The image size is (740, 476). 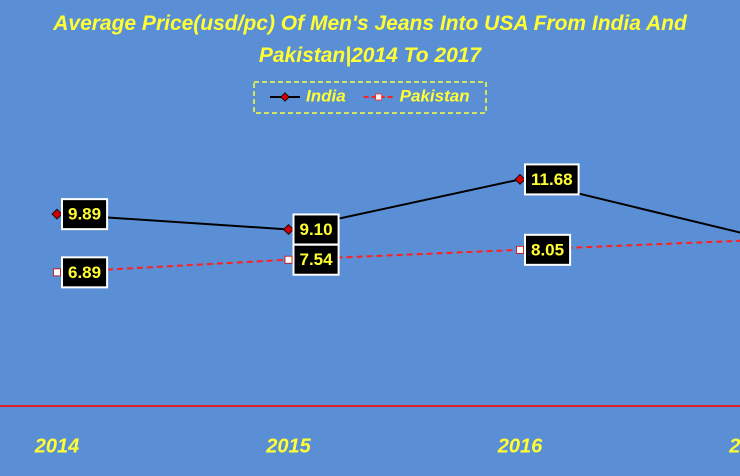 I want to click on x-tick-label: 2016, so click(x=520, y=446).